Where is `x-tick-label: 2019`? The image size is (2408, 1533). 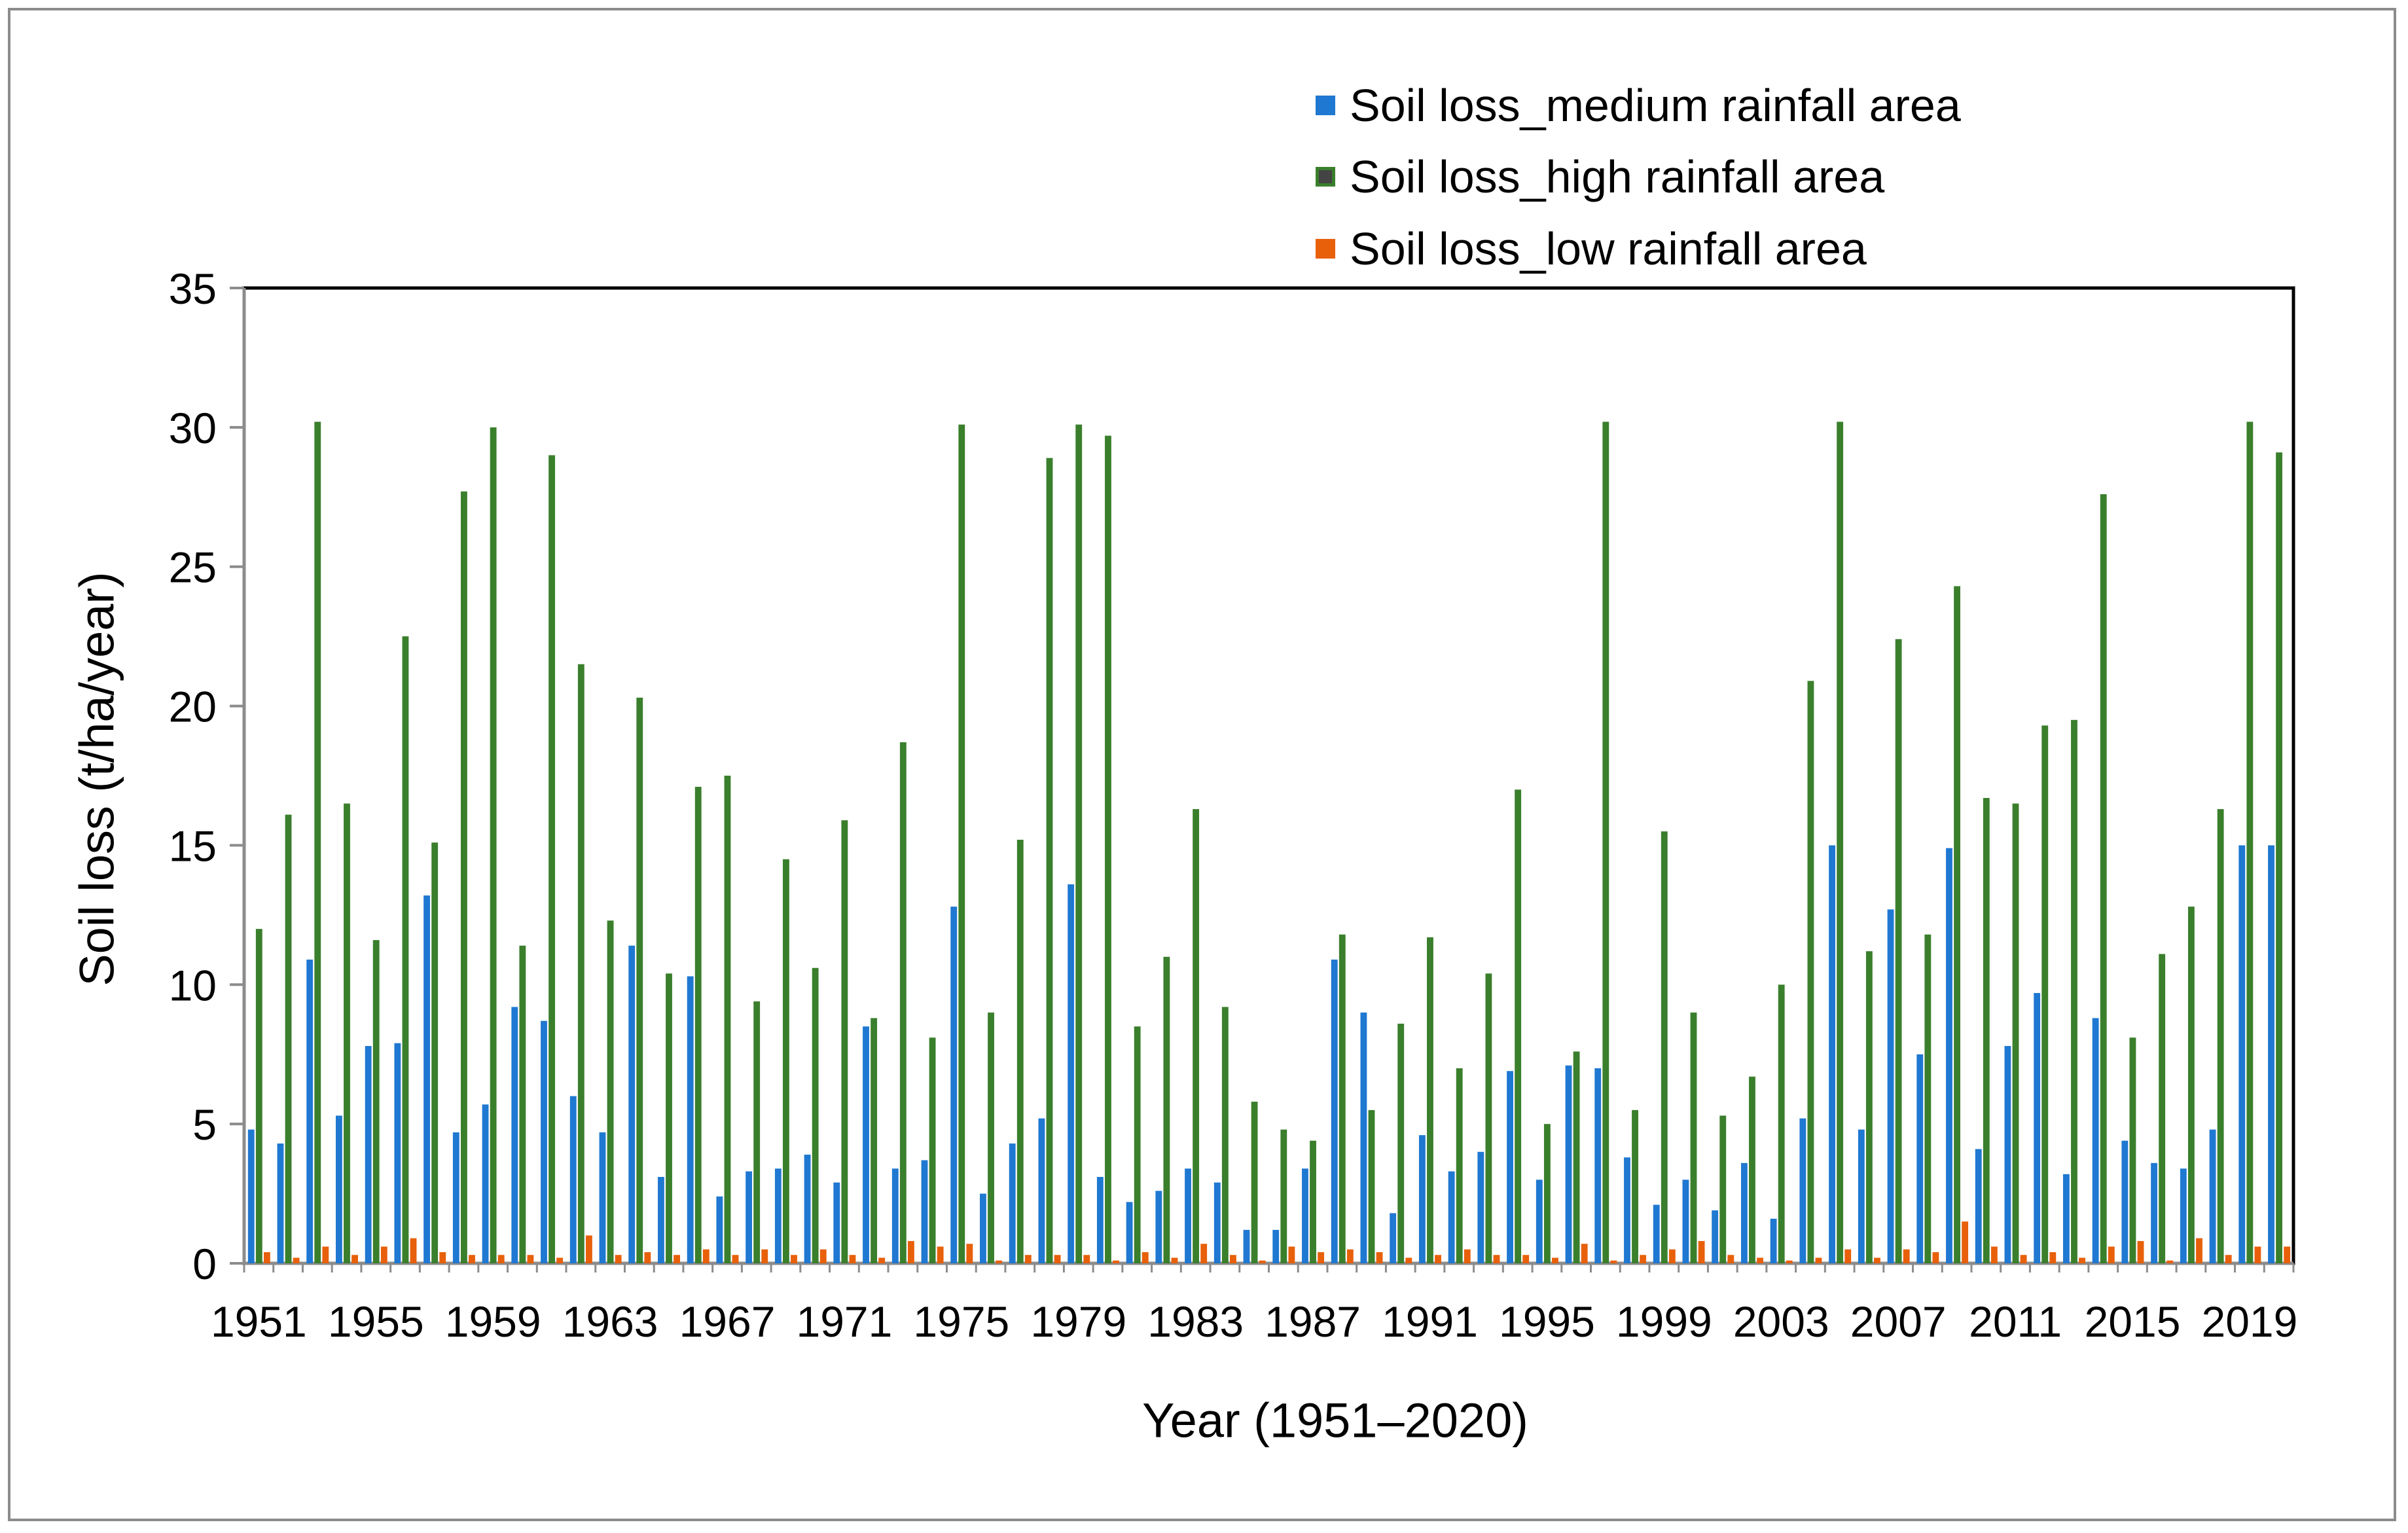 x-tick-label: 2019 is located at coordinates (2249, 1321).